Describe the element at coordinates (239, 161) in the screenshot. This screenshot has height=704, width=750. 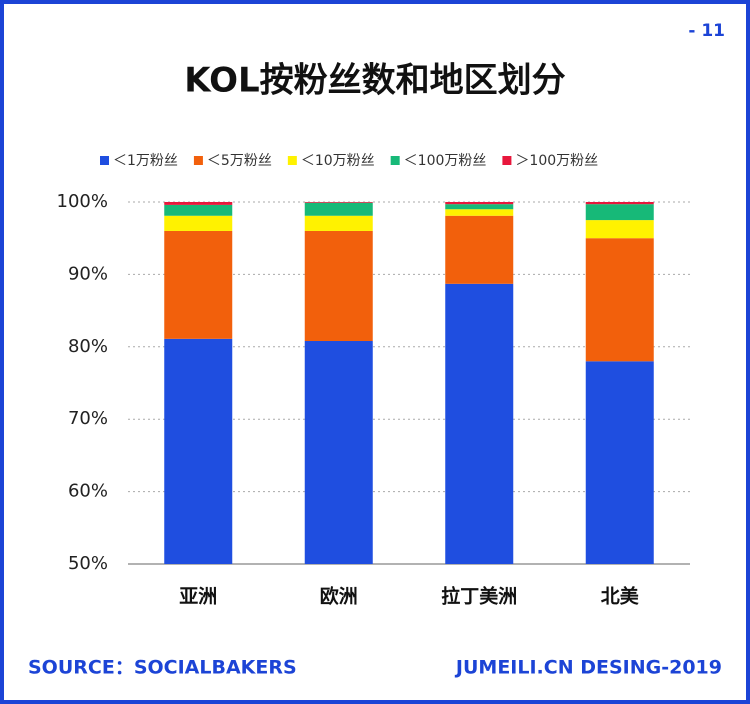
I see `legend-label: ＜5万粉丝` at that location.